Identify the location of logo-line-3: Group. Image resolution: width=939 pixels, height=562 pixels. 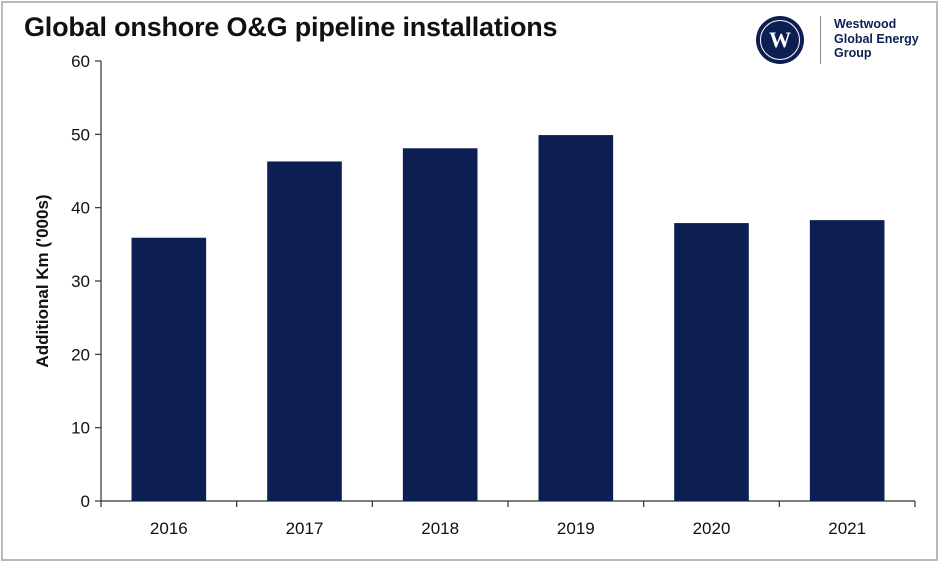
(853, 53).